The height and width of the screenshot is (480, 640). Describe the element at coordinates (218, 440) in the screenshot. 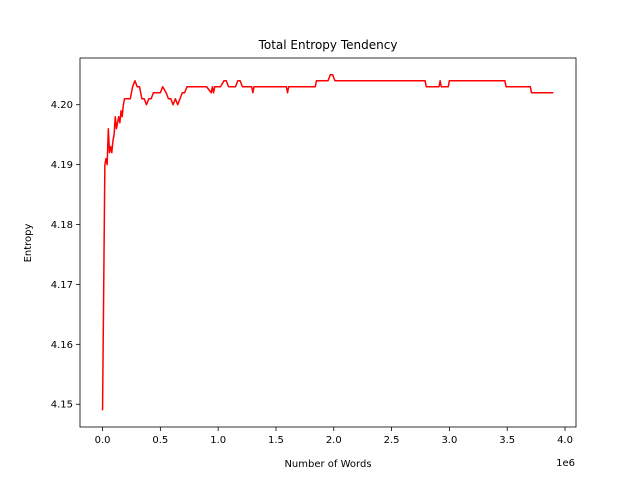

I see `x-tick-label: 1.0` at that location.